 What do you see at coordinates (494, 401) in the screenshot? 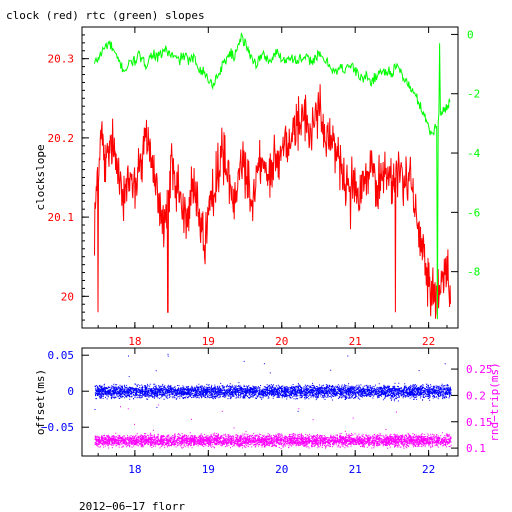
I see `bottom-y-right-axis-title: rnd−trip(ms)` at bounding box center [494, 401].